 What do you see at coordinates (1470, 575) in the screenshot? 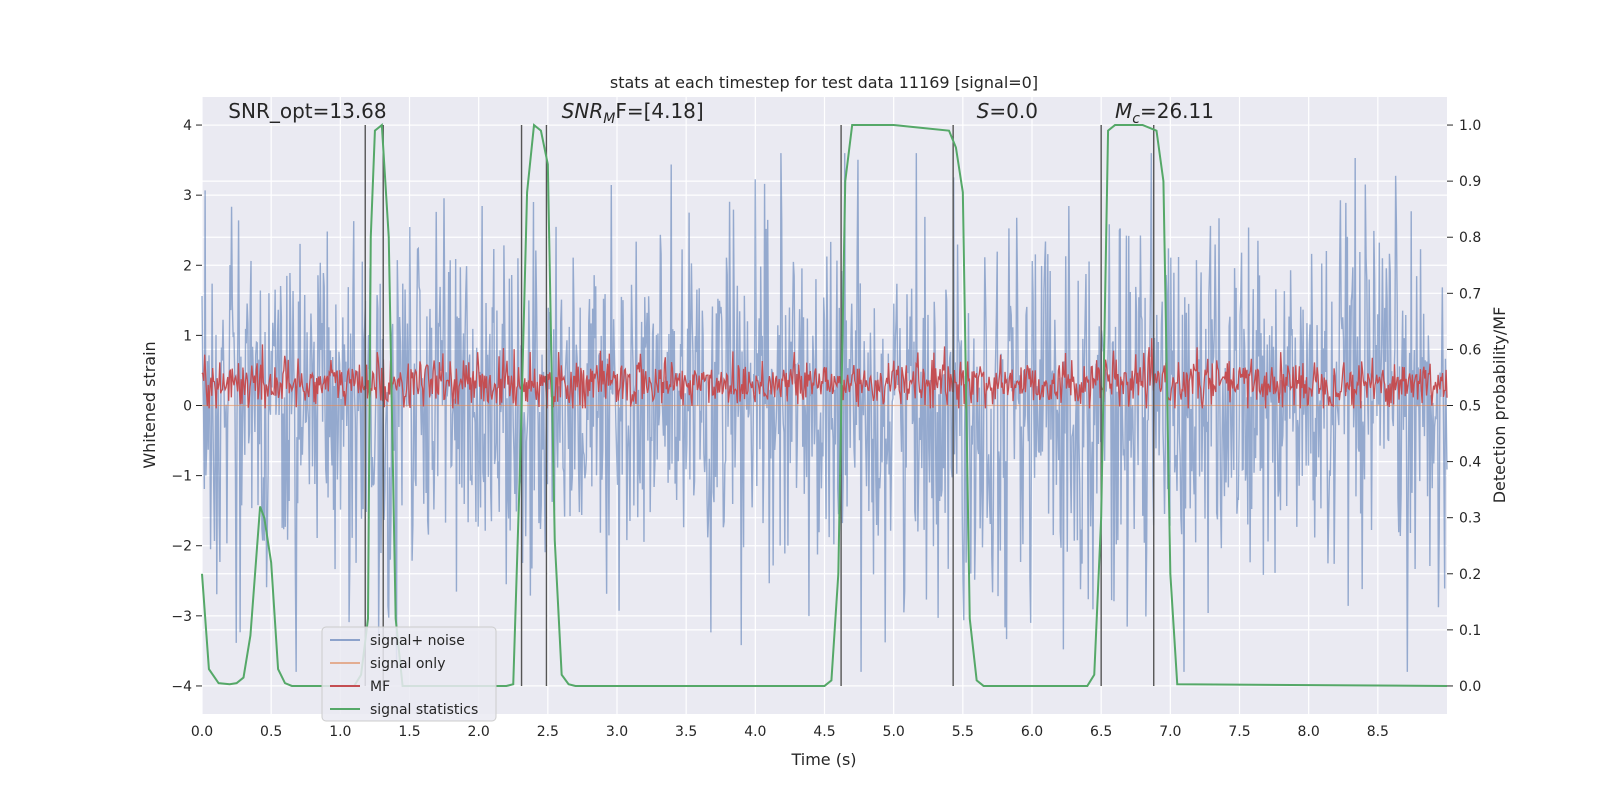
I see `y-right-tick-label: 0.2` at bounding box center [1470, 575].